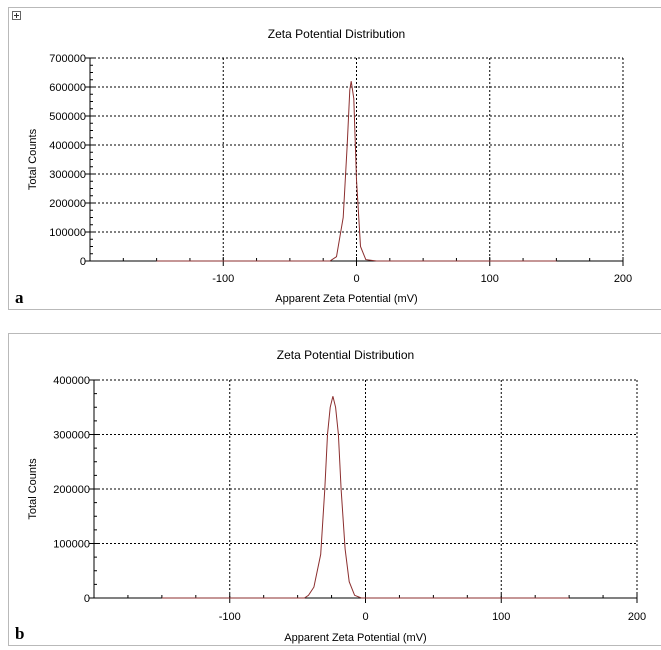 Image resolution: width=661 pixels, height=650 pixels. What do you see at coordinates (33, 489) in the screenshot?
I see `y-axis-label-b: Total Counts` at bounding box center [33, 489].